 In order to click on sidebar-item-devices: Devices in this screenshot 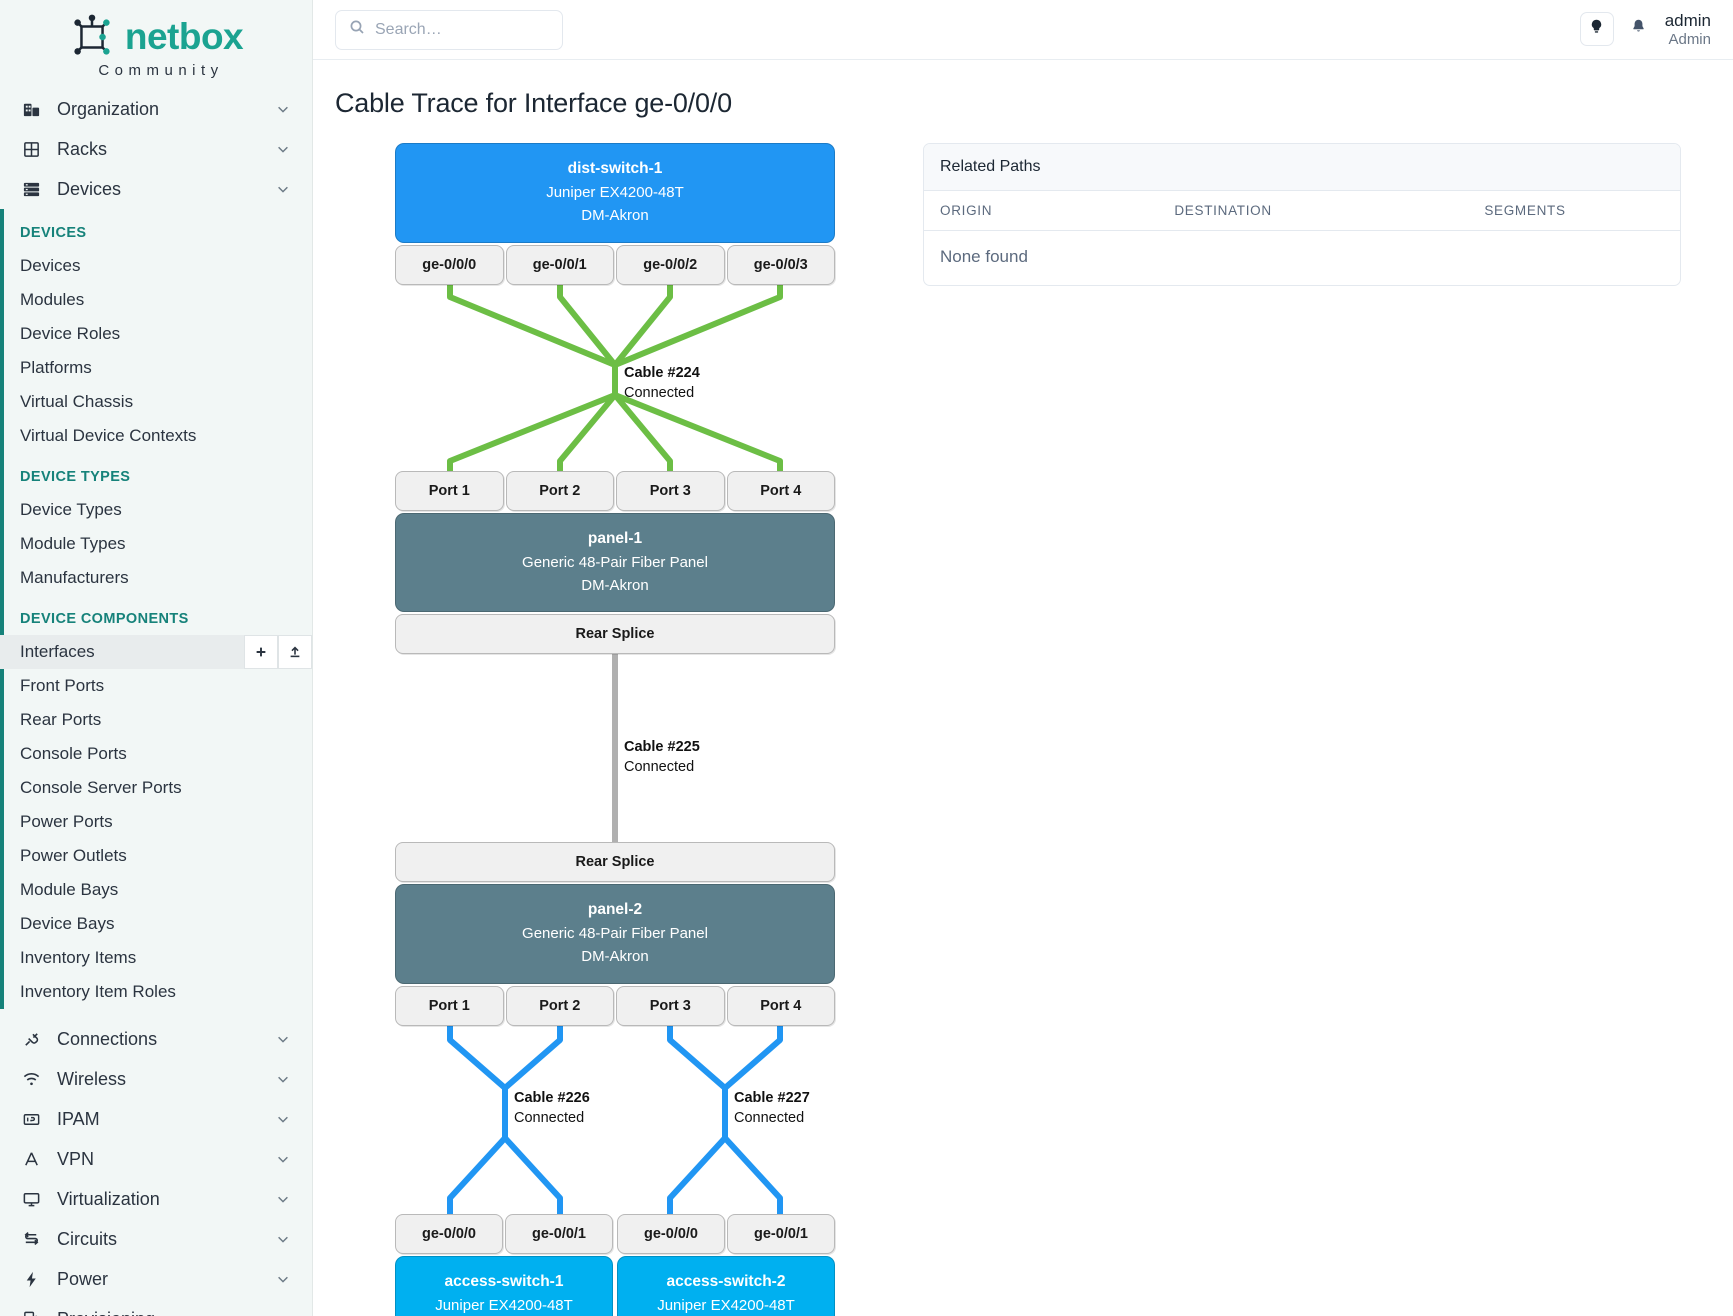, I will do `click(156, 266)`.